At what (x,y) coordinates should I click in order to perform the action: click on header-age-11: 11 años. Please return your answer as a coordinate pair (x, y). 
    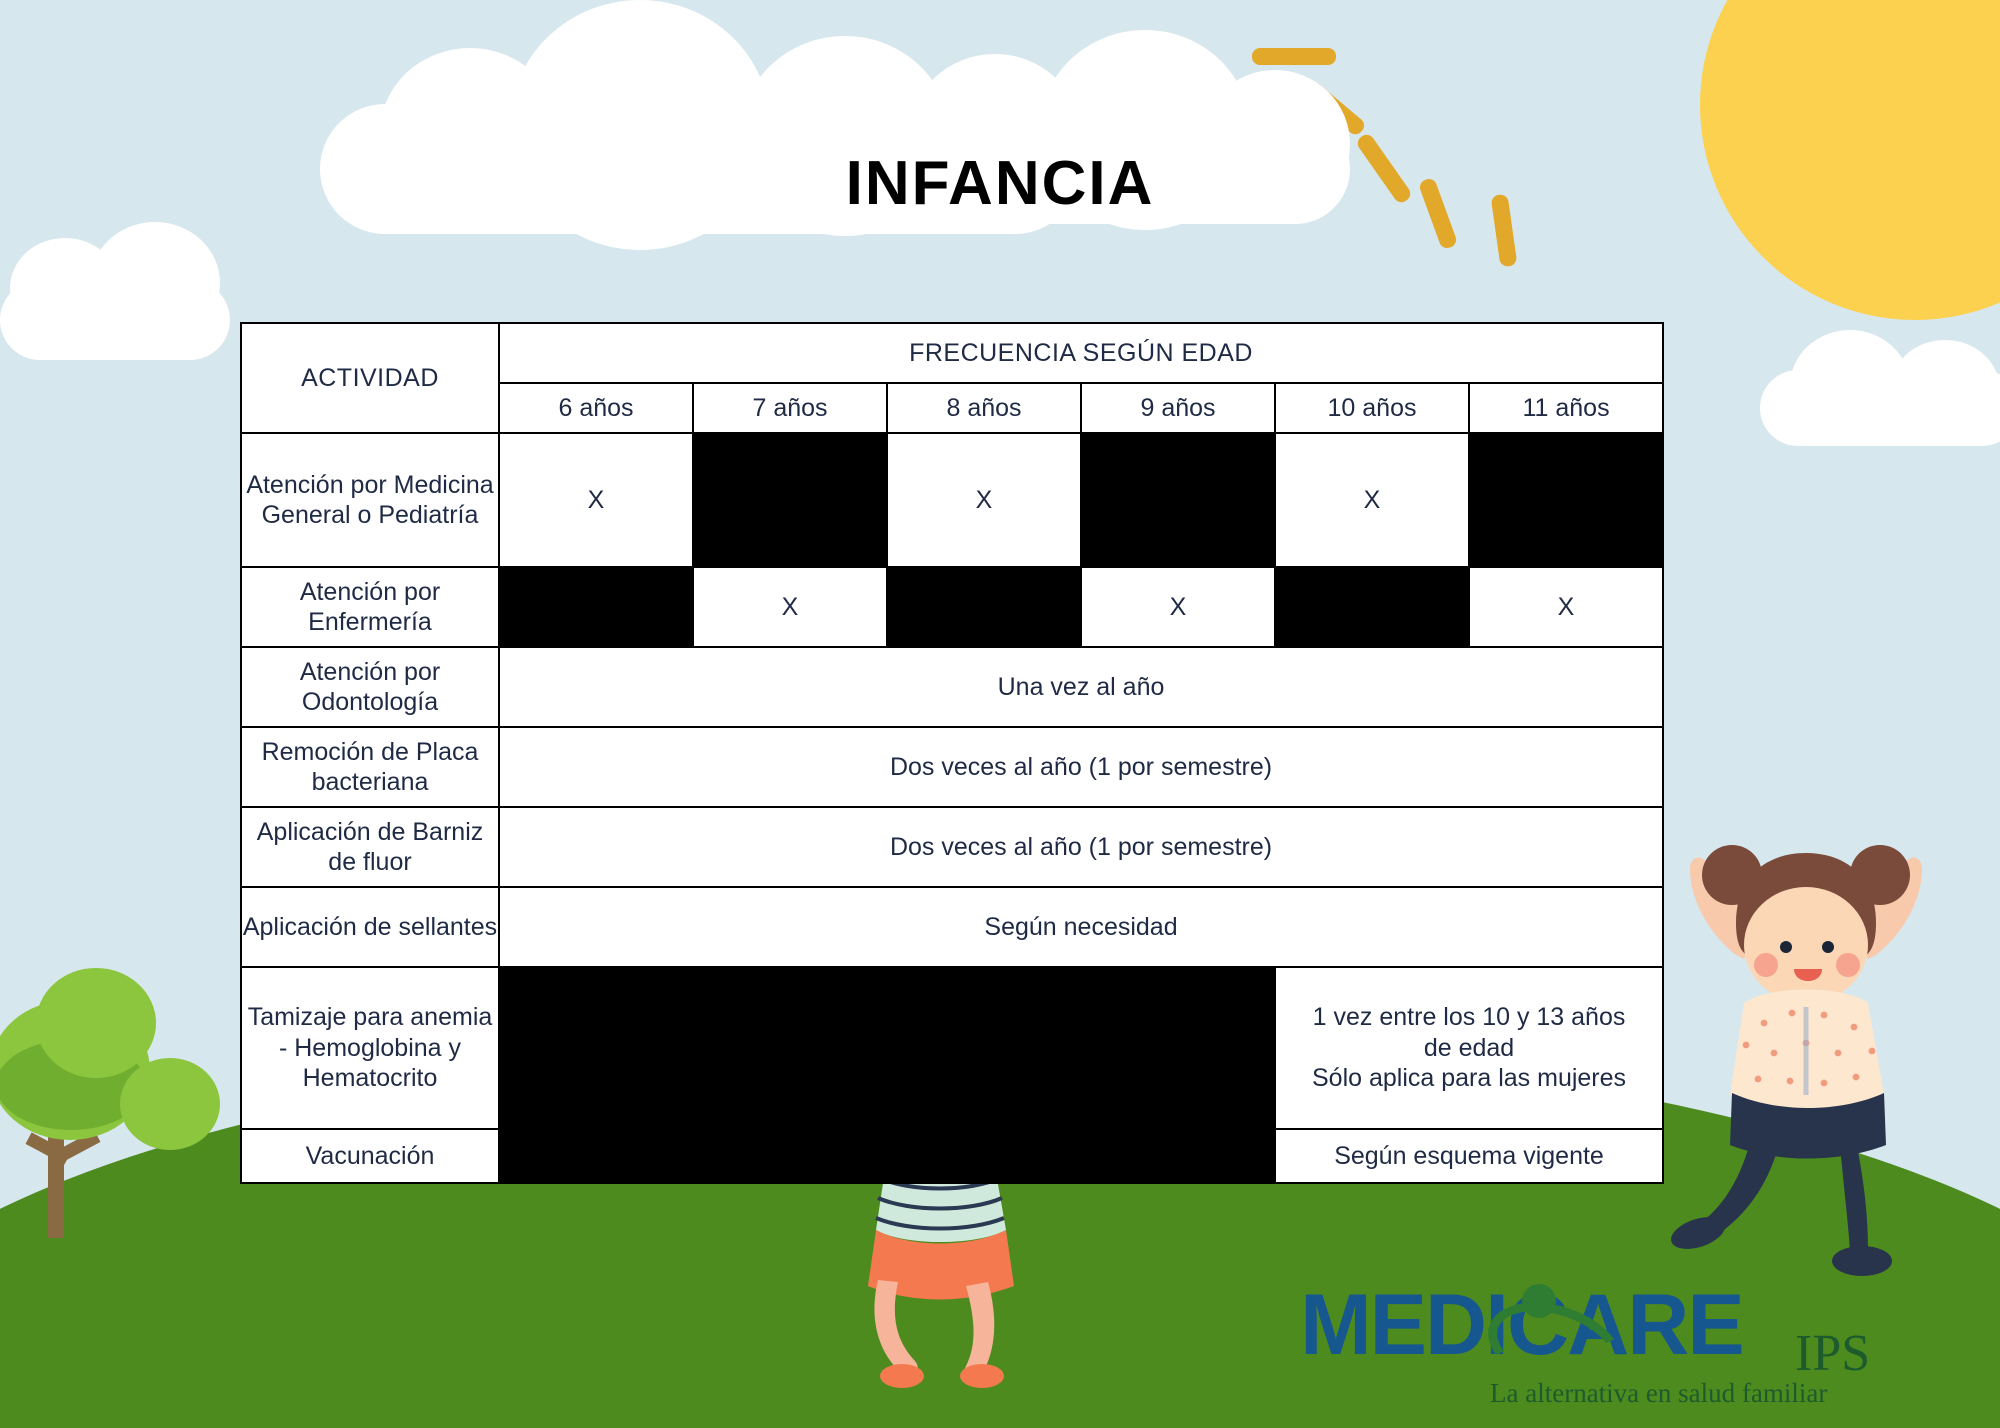
    Looking at the image, I should click on (1566, 408).